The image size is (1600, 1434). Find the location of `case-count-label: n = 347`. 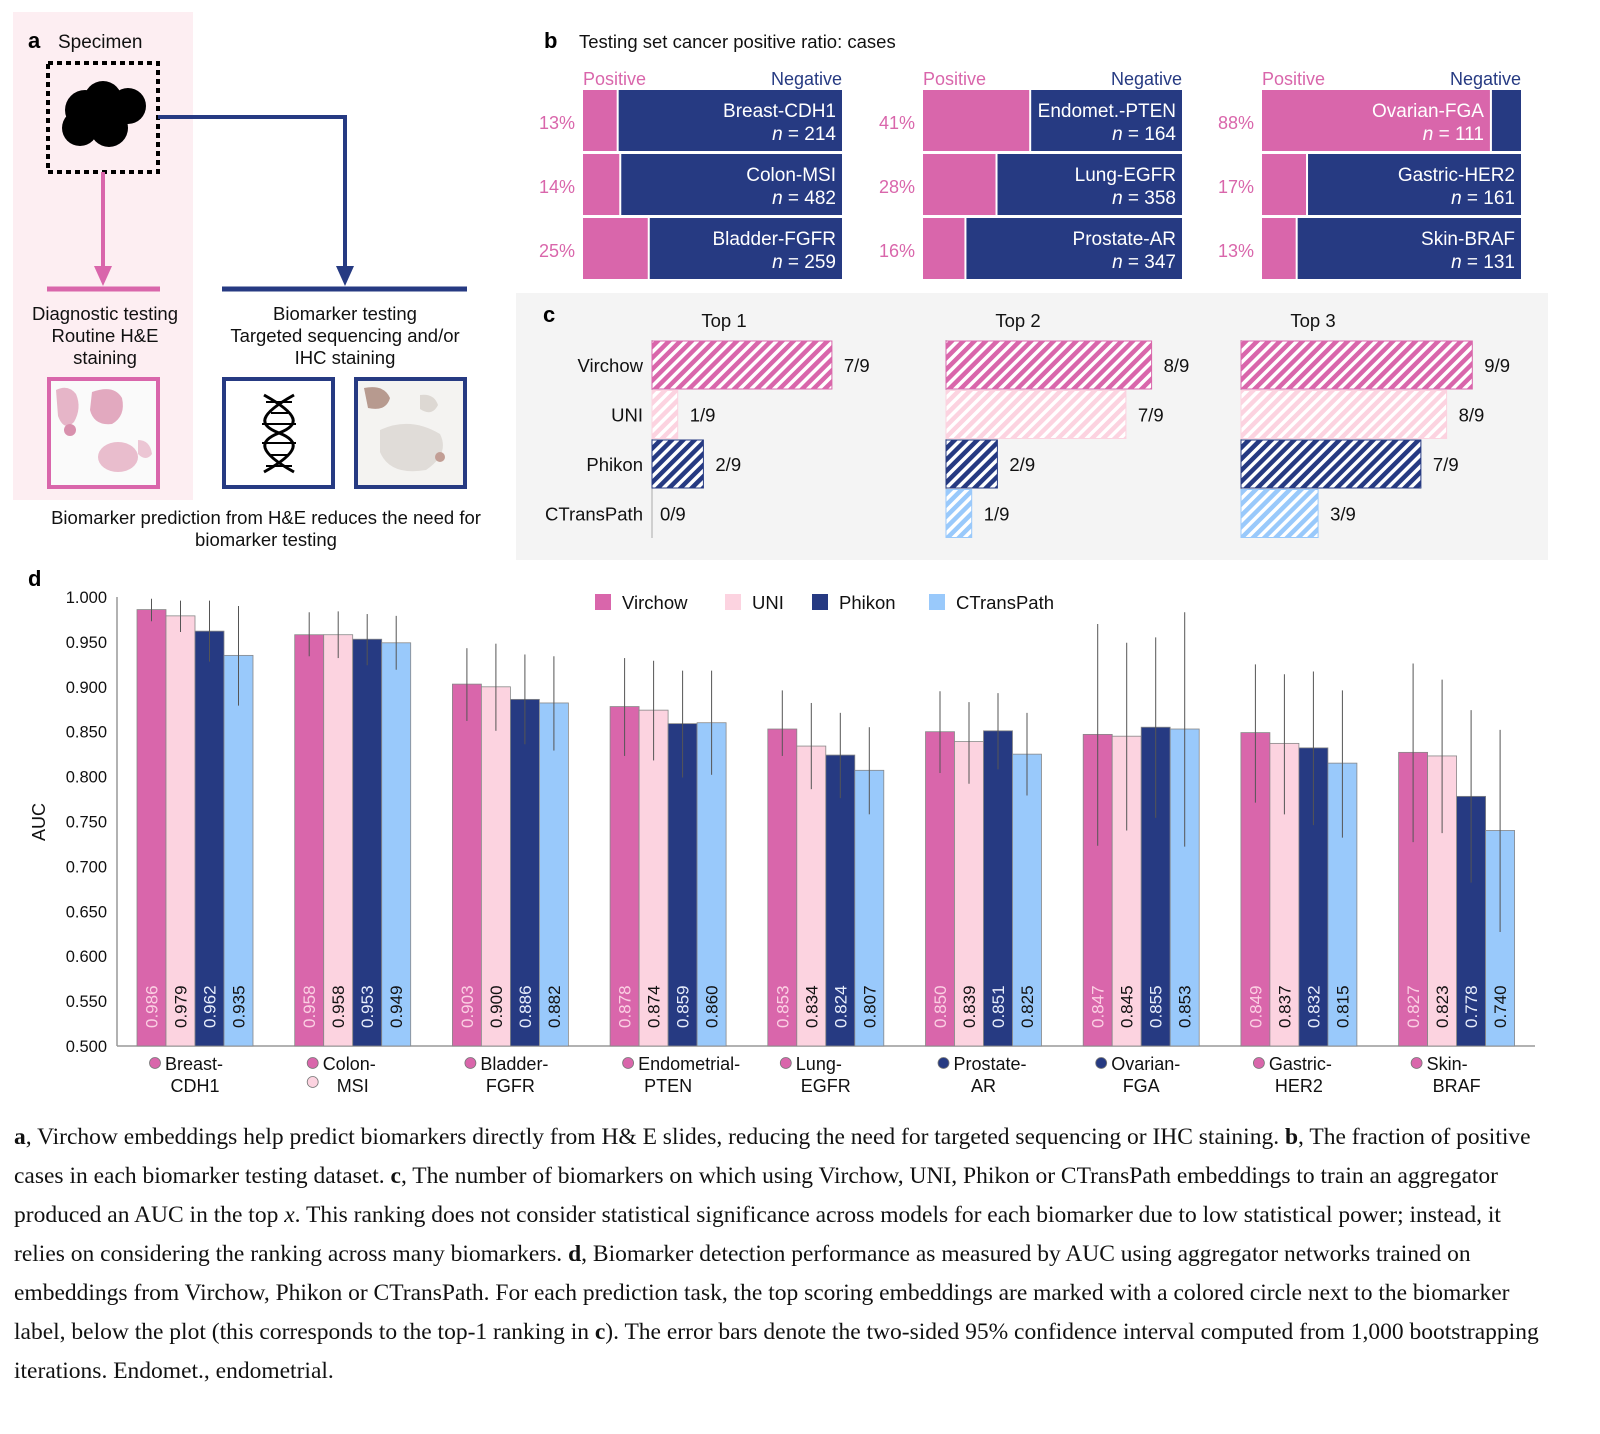

case-count-label: n = 347 is located at coordinates (1144, 262).